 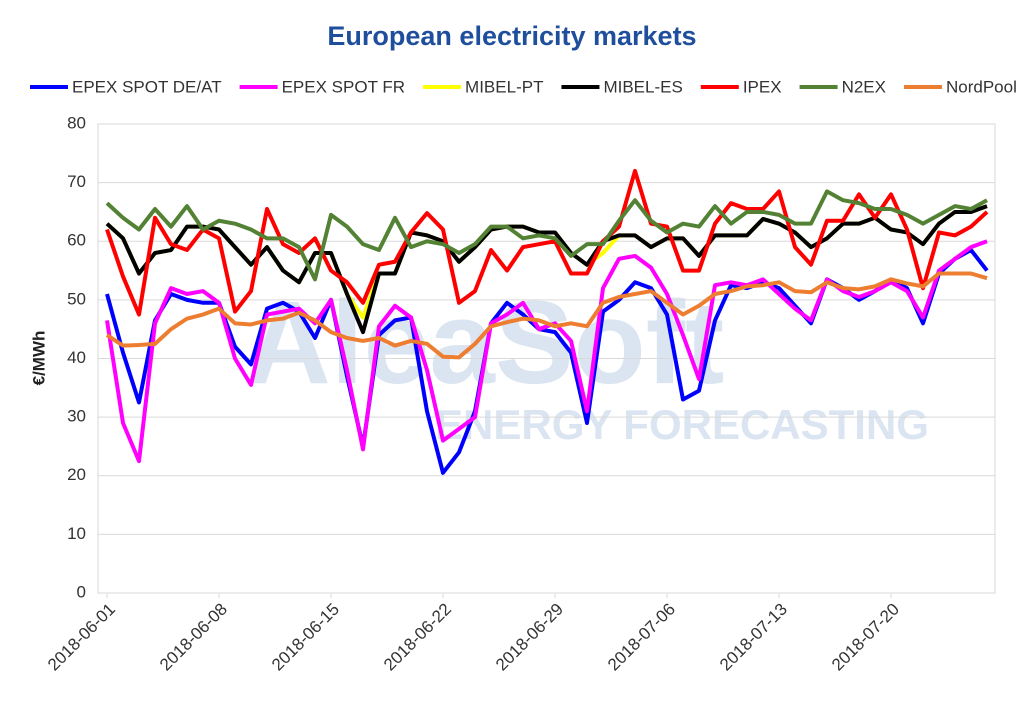 I want to click on x-tick-label: 2018-06-22, so click(x=417, y=637).